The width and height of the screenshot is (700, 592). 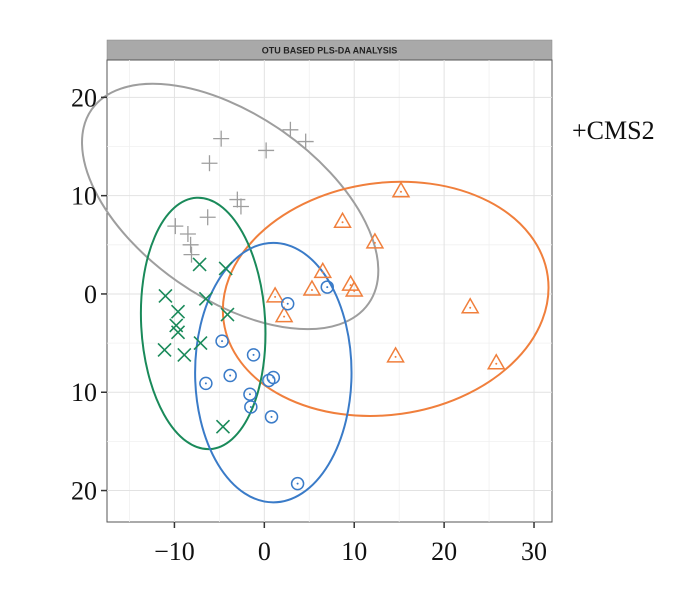 What do you see at coordinates (264, 551) in the screenshot?
I see `x-tick-label: 0` at bounding box center [264, 551].